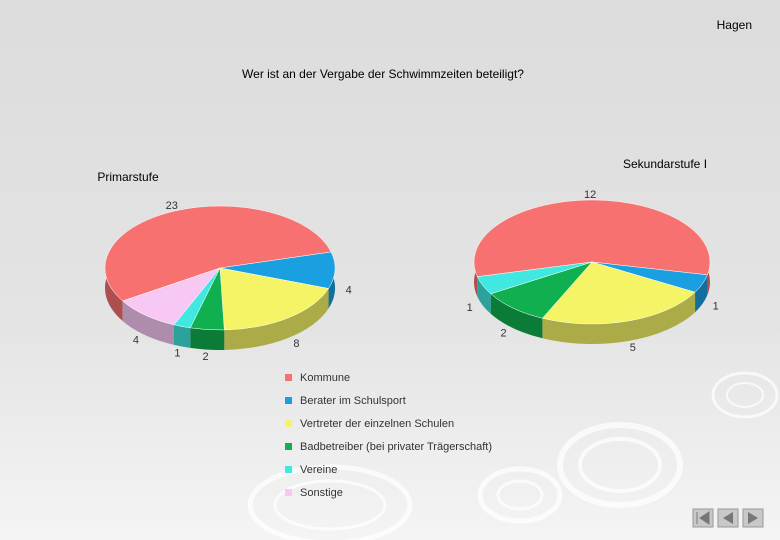 This screenshot has height=540, width=780. I want to click on data-label: 12, so click(590, 195).